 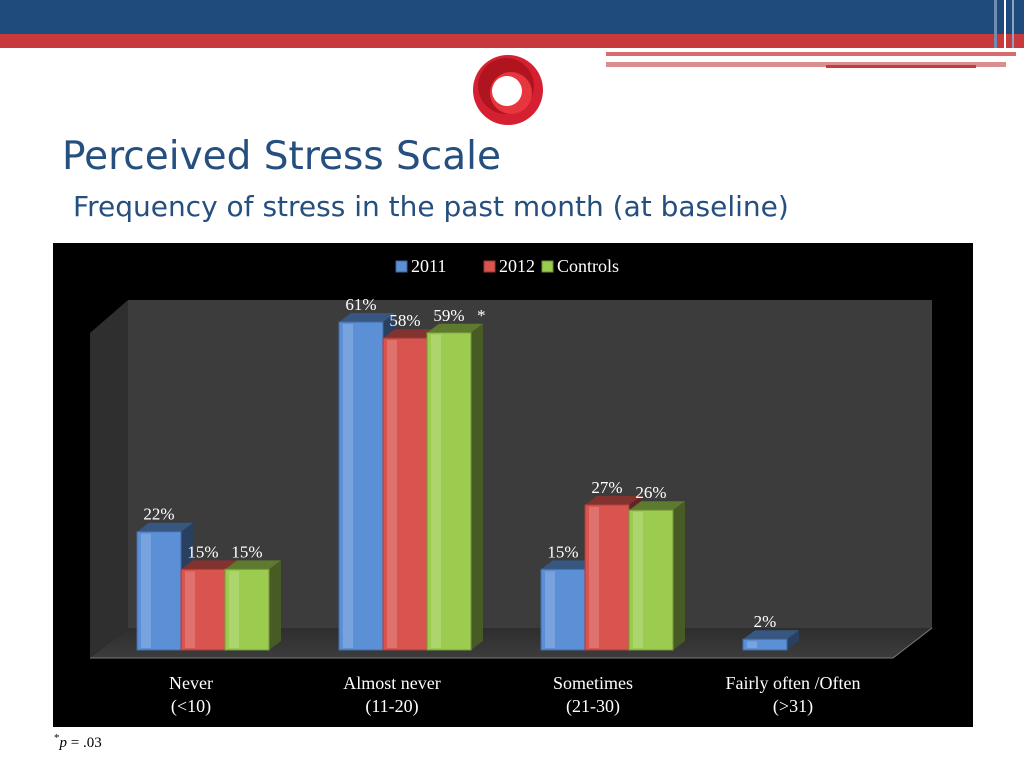 I want to click on header-band, so click(x=512, y=34).